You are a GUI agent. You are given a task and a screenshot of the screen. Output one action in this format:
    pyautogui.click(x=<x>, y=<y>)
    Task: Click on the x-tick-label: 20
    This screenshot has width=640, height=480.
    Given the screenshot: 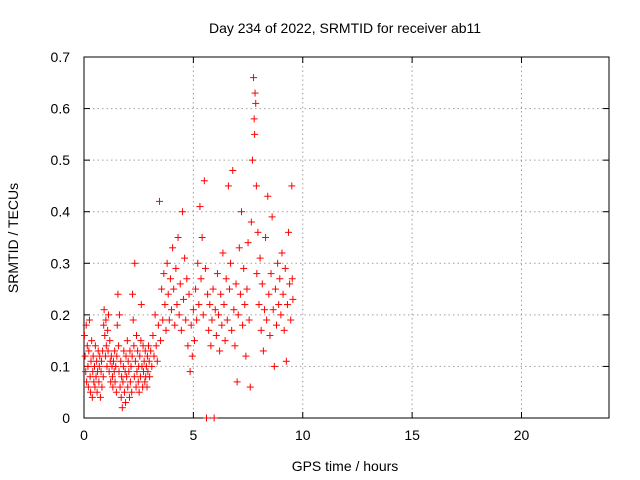 What is the action you would take?
    pyautogui.click(x=522, y=435)
    